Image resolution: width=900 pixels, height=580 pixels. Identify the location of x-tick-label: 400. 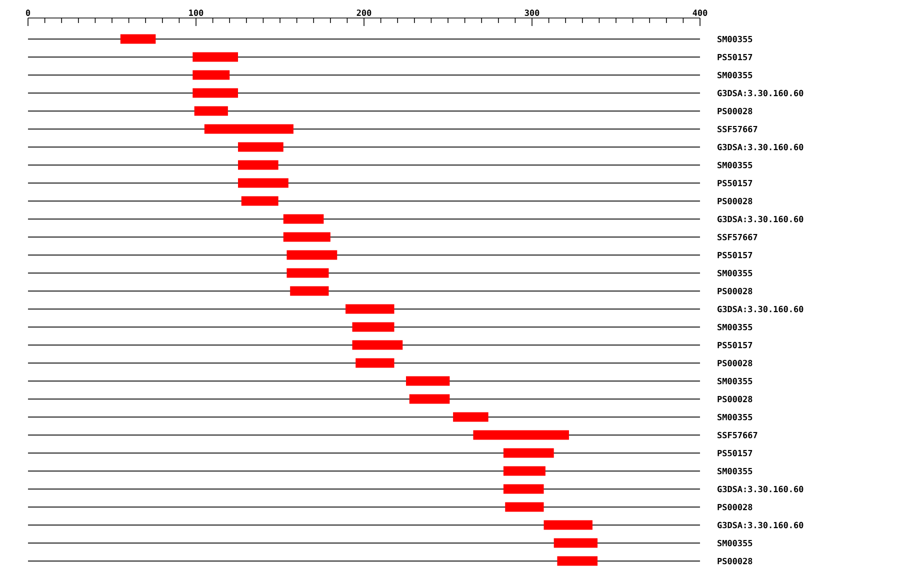
(700, 13).